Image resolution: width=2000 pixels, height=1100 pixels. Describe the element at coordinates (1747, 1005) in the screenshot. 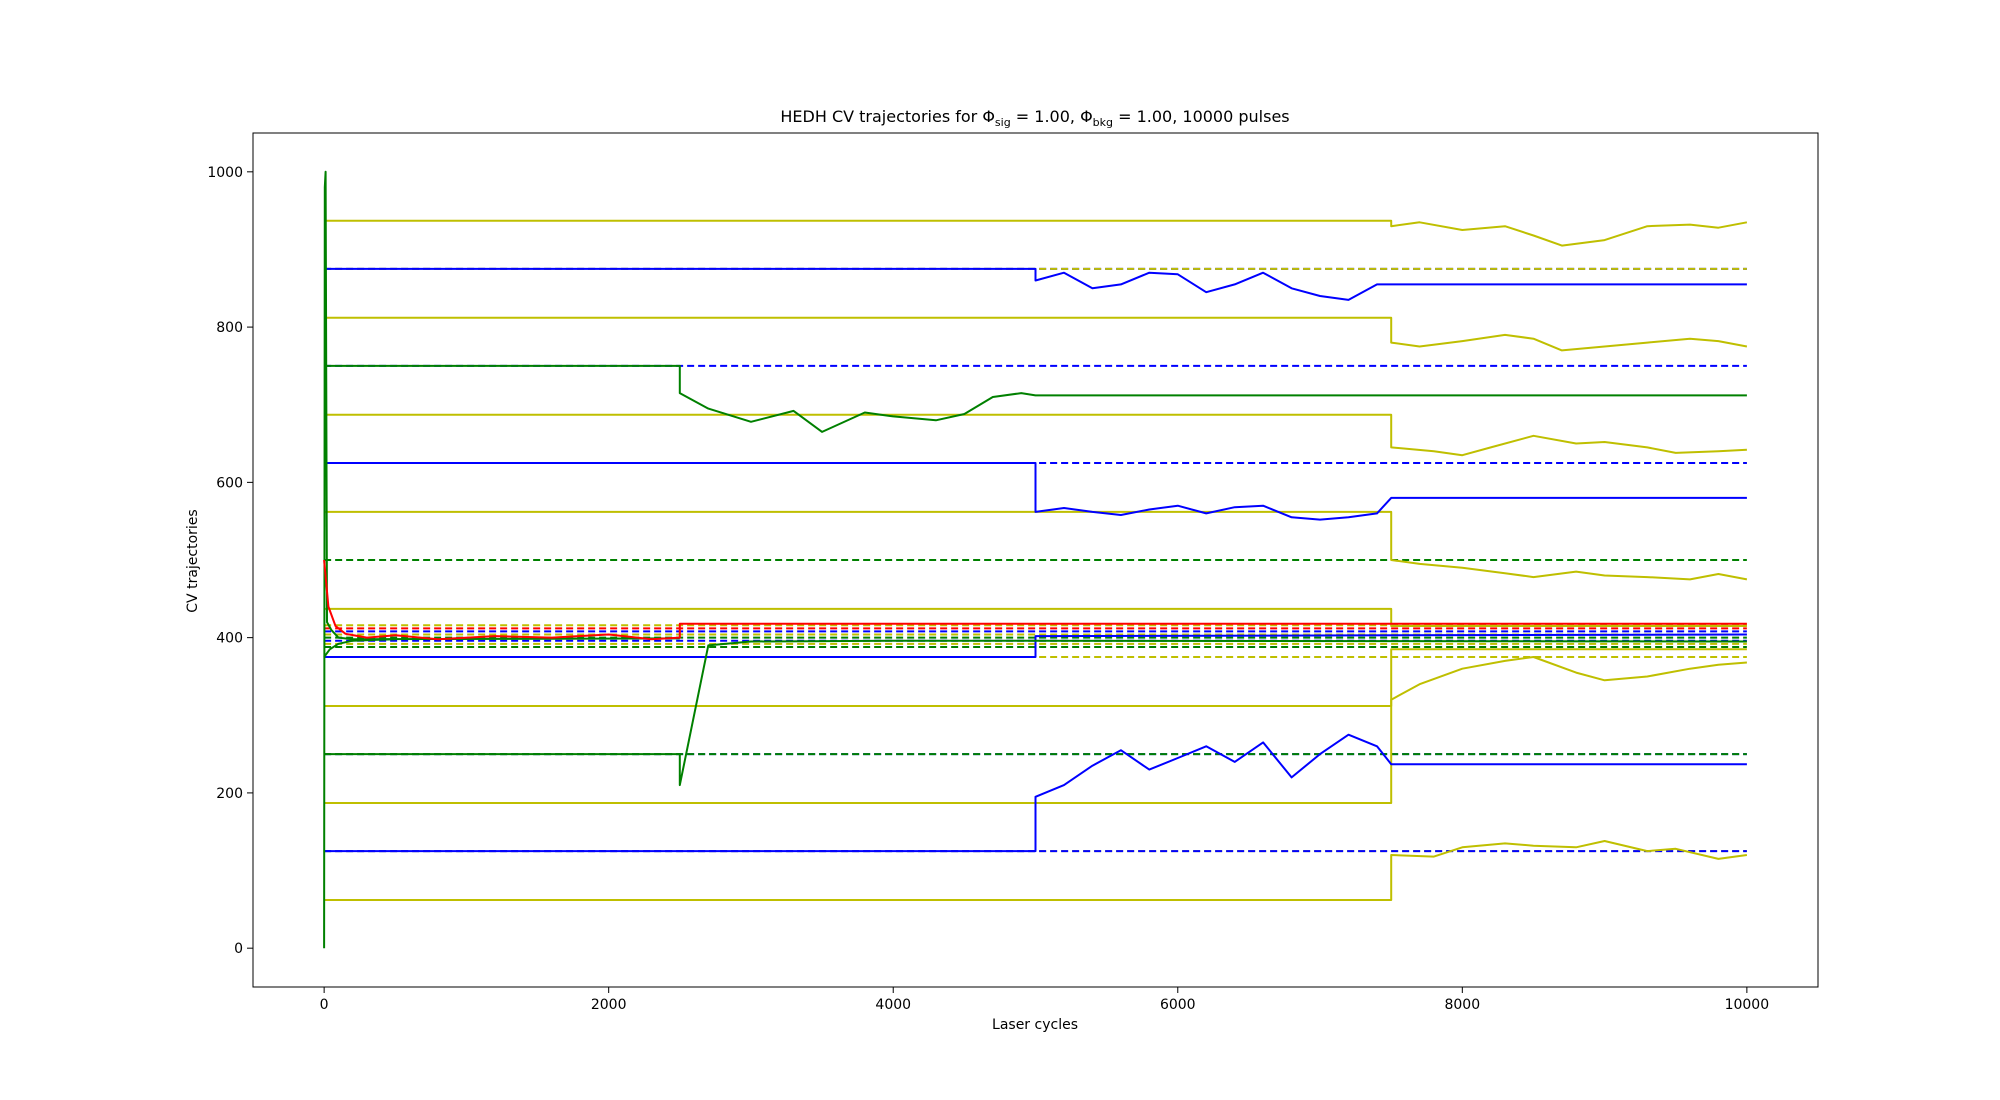

I see `x-tick-label: 10000` at that location.